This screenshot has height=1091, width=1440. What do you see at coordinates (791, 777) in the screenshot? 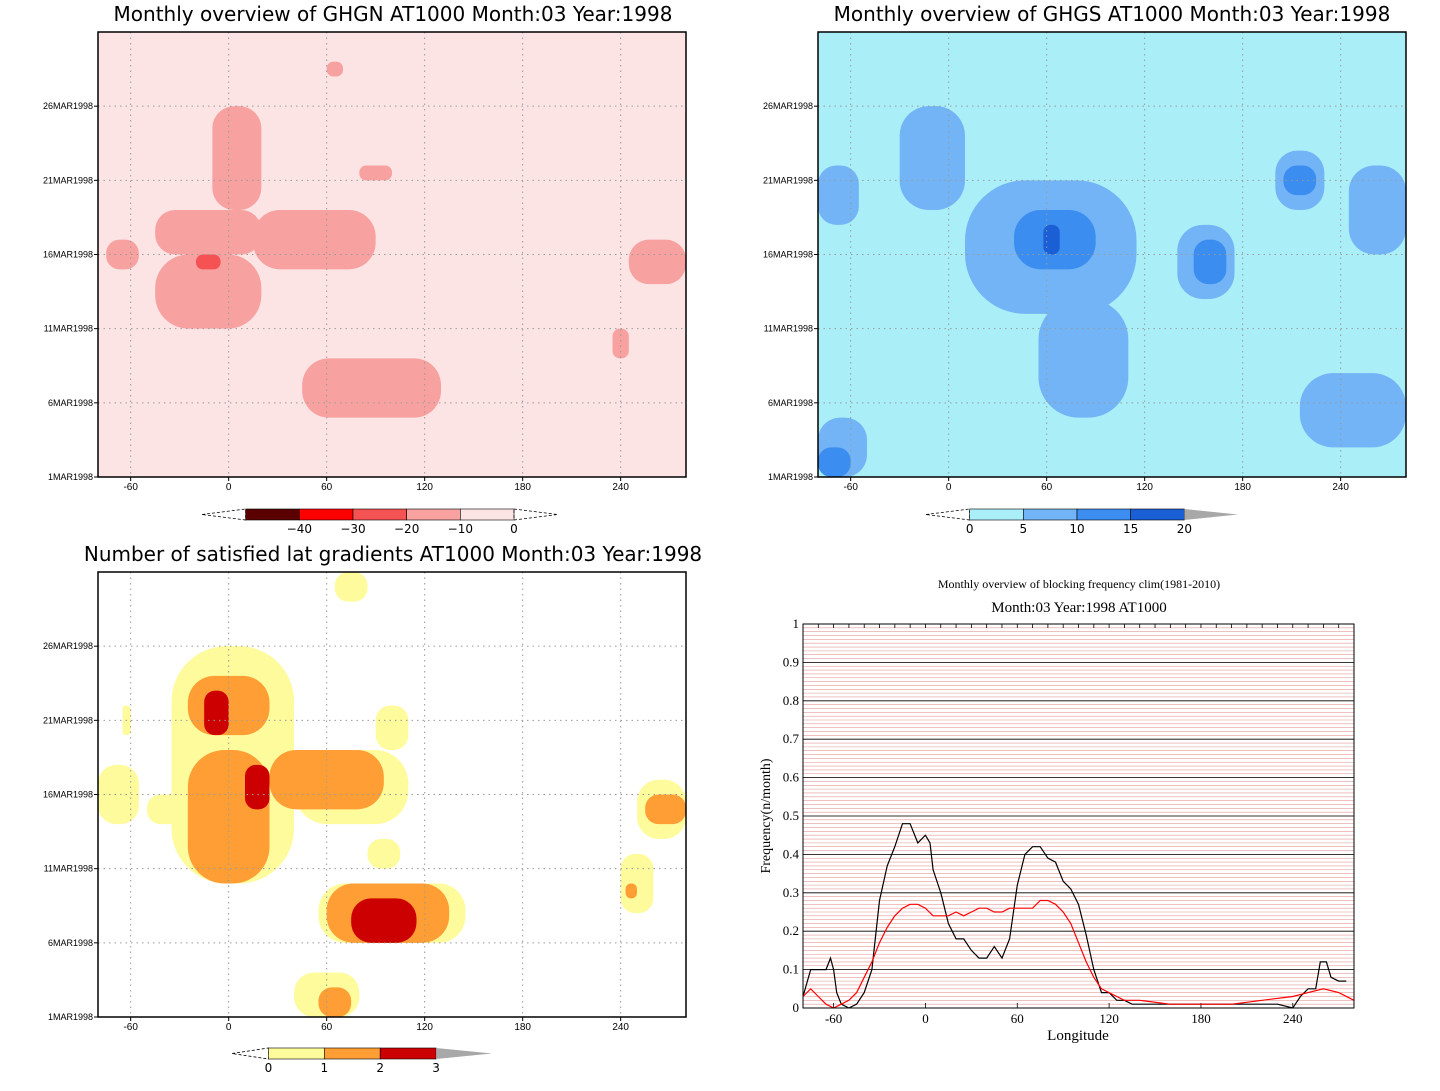
I see `y-tick-label: 0.6` at bounding box center [791, 777].